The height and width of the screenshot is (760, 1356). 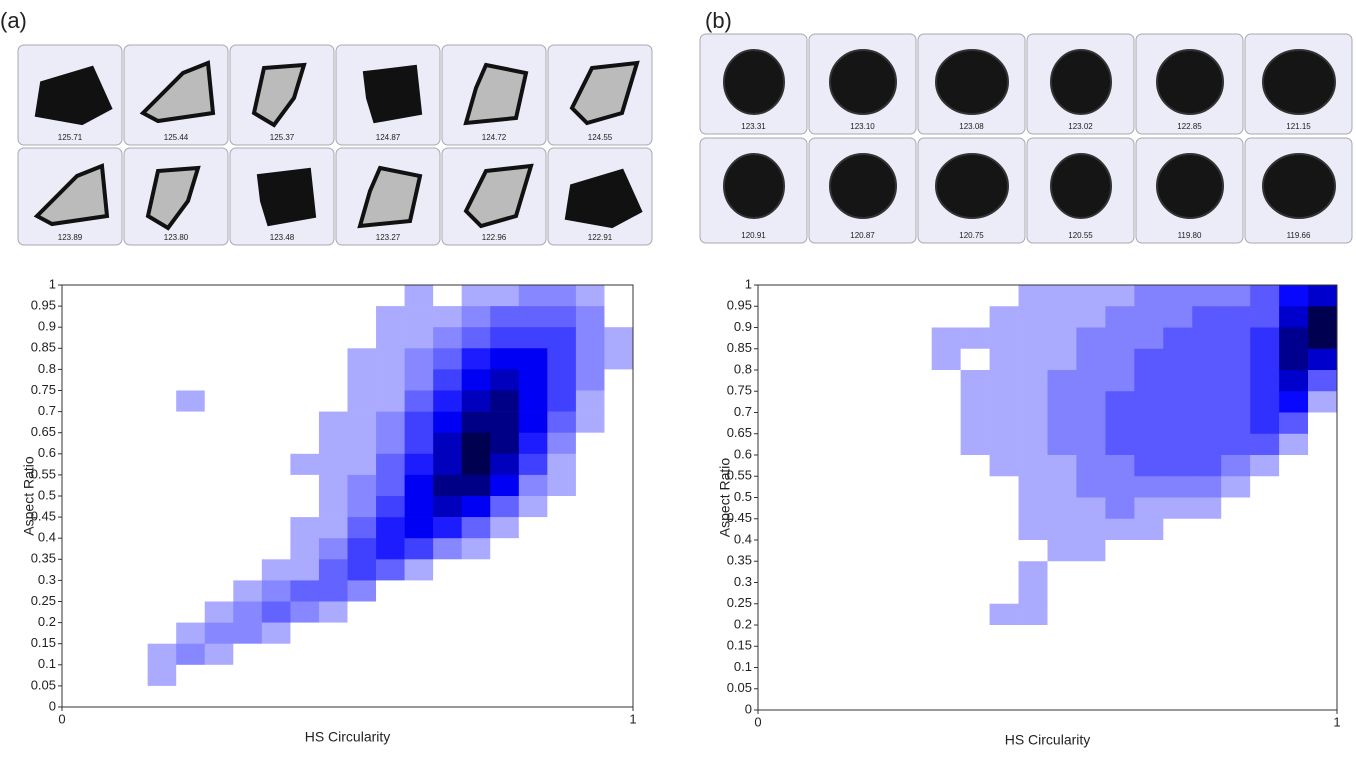 I want to click on particle-value: 123.48, so click(x=282, y=237).